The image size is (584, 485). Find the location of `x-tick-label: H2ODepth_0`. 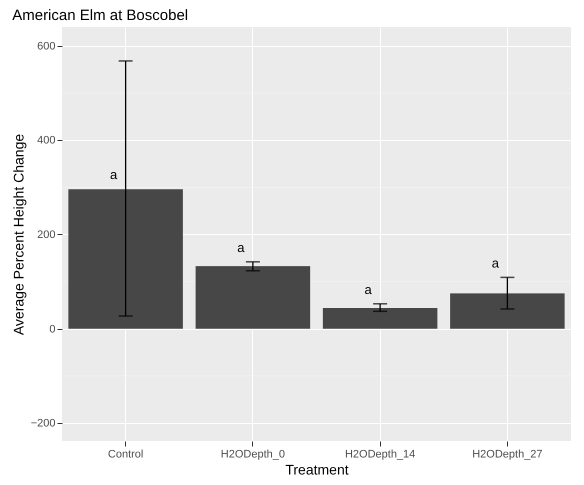

x-tick-label: H2ODepth_0 is located at coordinates (252, 454).